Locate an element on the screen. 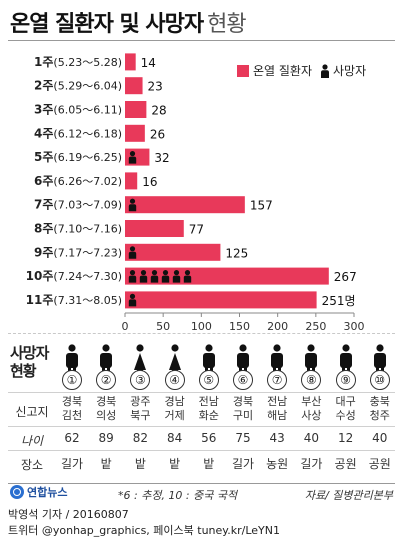 The image size is (403, 540). cell-region-city: 수성 is located at coordinates (345, 415).